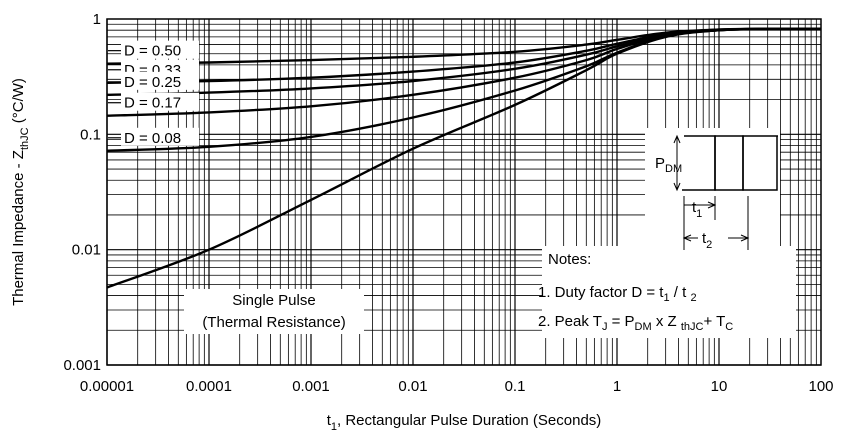 Image resolution: width=842 pixels, height=434 pixels. What do you see at coordinates (273, 300) in the screenshot?
I see `single-pulse-label-1: Single Pulse` at bounding box center [273, 300].